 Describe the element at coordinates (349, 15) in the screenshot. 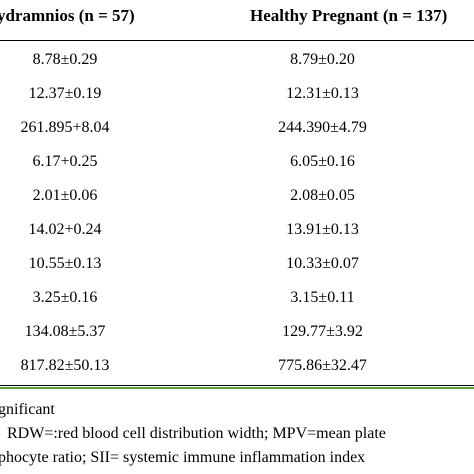

I see `header-healthy-pregnant: Healthy Pregnant (n = 137)` at that location.